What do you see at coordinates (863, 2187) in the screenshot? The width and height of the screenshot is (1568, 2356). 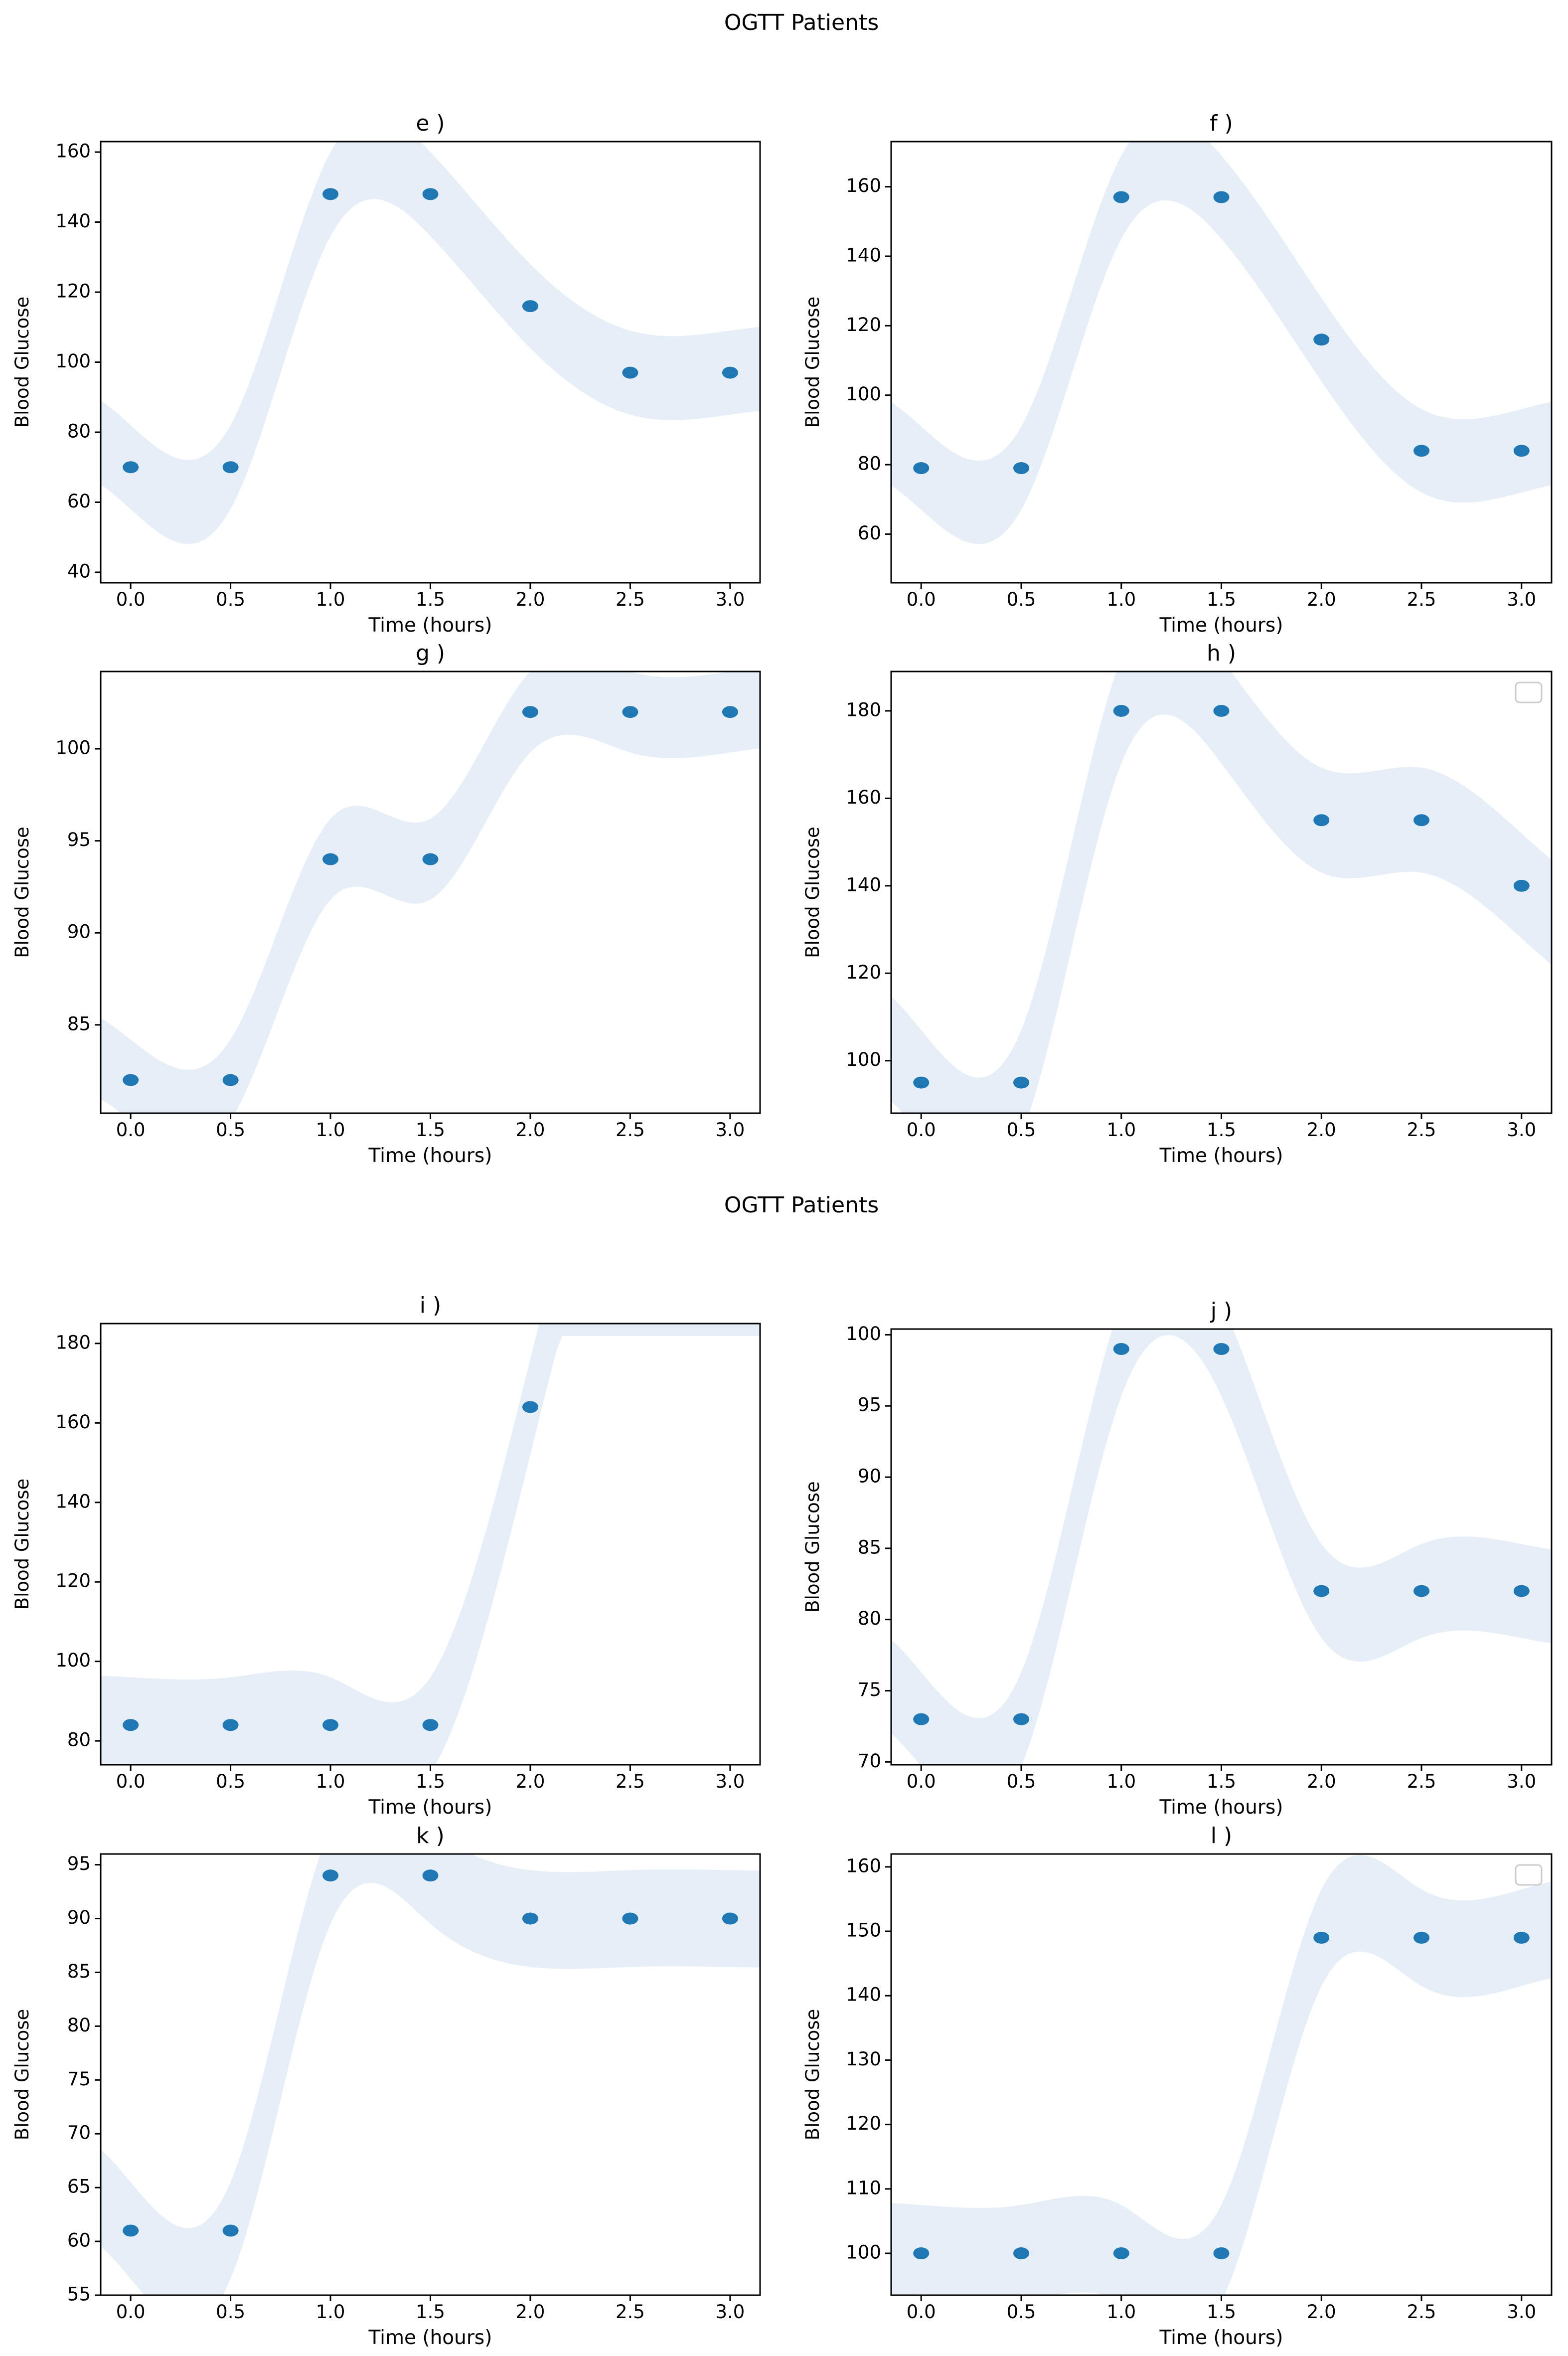 I see `y-tick-label: 110` at bounding box center [863, 2187].